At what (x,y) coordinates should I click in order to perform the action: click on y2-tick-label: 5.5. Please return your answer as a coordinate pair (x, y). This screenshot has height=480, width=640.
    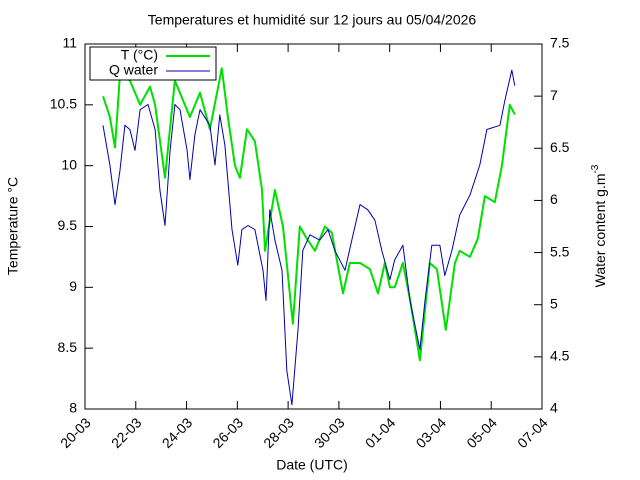
    Looking at the image, I should click on (560, 251).